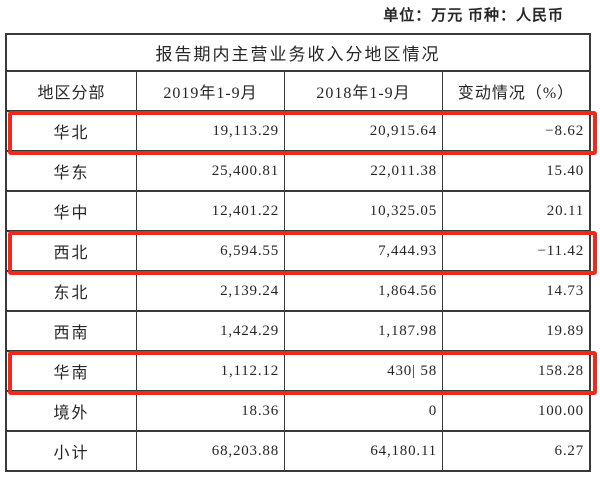  I want to click on change-cell: 100.00, so click(560, 410).